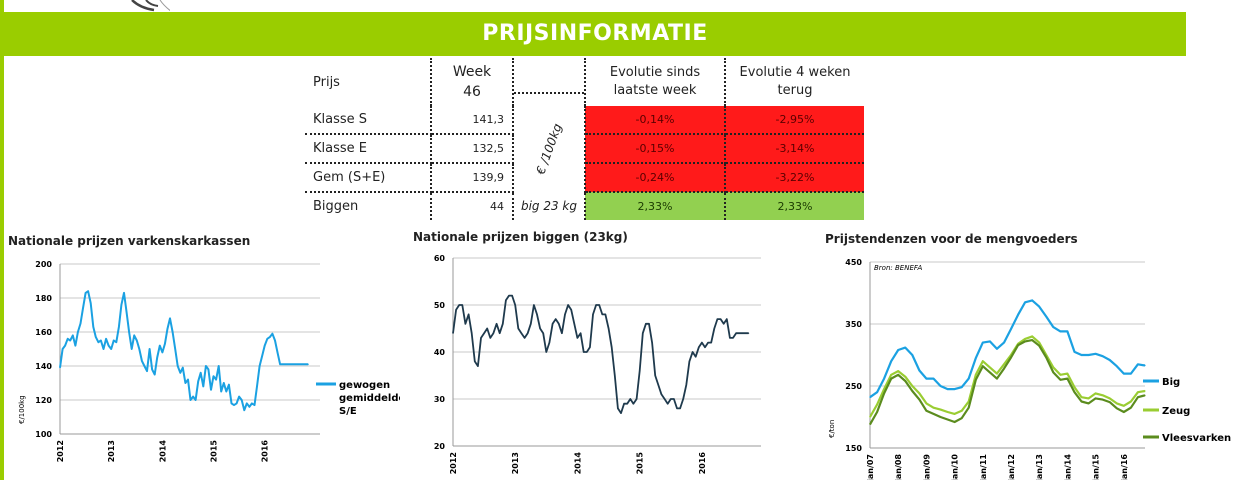  What do you see at coordinates (795, 81) in the screenshot?
I see `header-evo-4w: Evolutie 4 weken terug` at bounding box center [795, 81].